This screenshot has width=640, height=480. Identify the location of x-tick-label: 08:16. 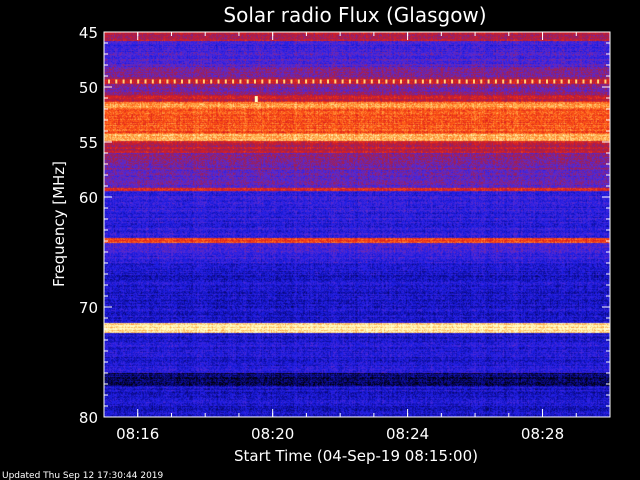
(137, 434).